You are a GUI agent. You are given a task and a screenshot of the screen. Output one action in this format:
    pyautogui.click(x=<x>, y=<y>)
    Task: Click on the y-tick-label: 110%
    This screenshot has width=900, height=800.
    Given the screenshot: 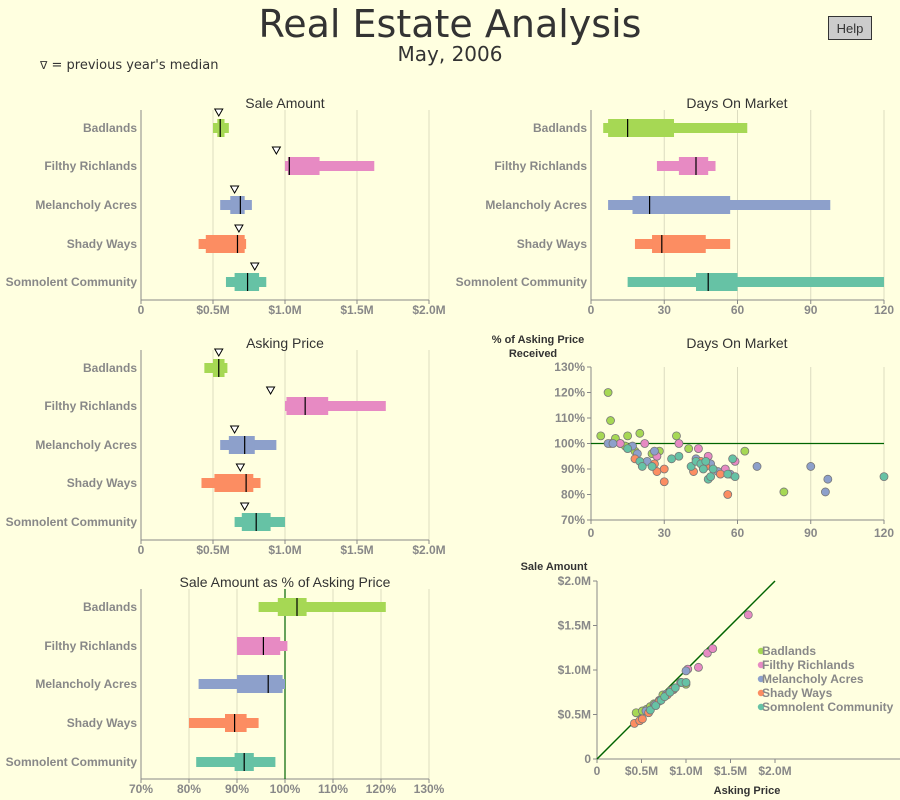 What is the action you would take?
    pyautogui.click(x=570, y=418)
    